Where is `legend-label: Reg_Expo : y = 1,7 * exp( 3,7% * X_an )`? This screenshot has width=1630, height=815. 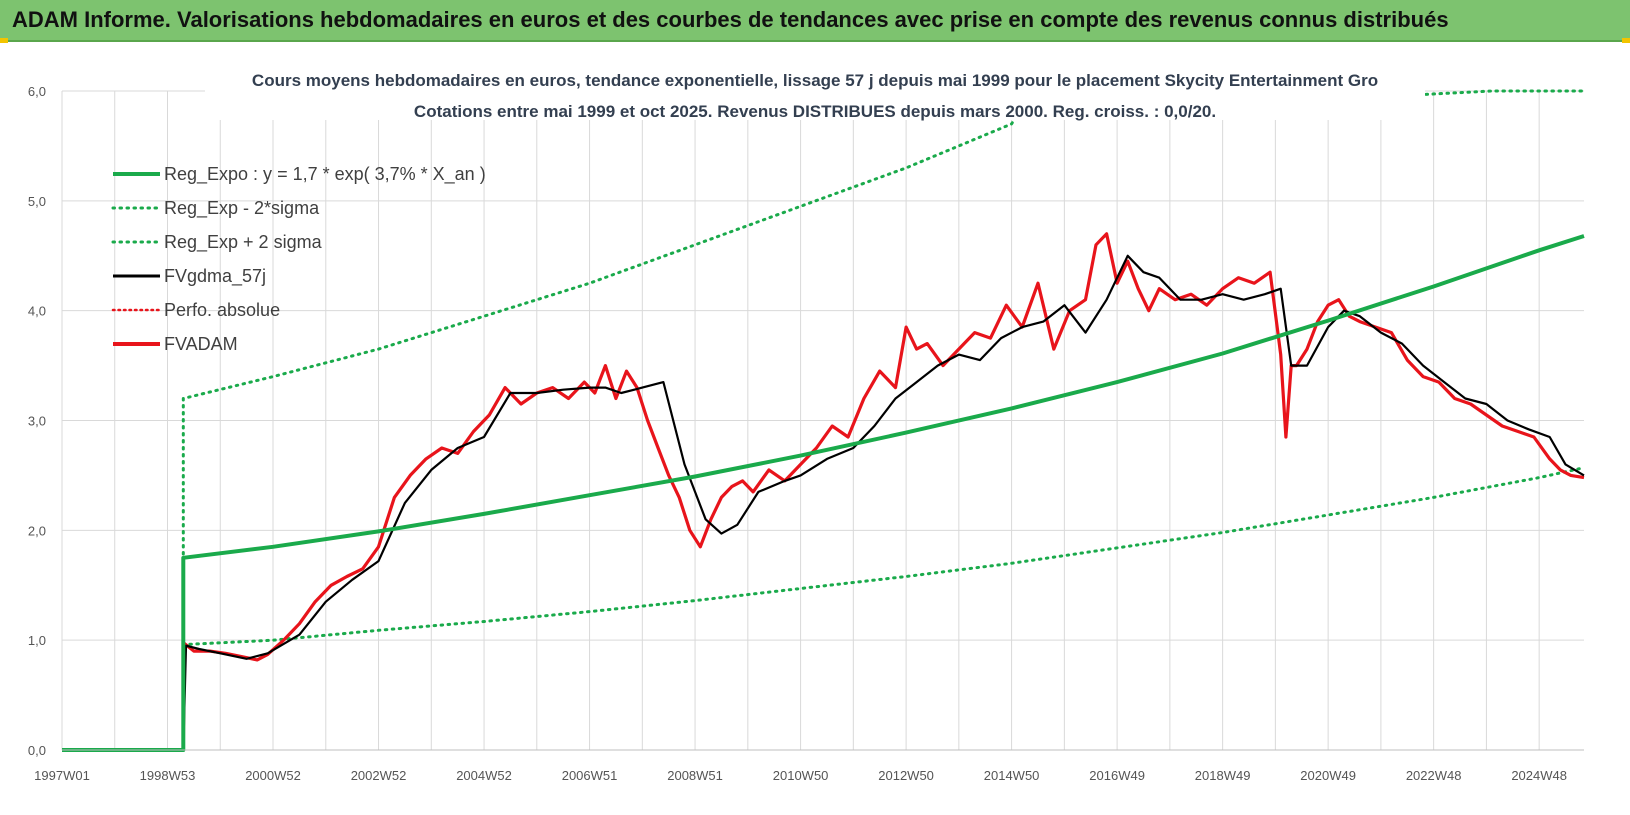
legend-label: Reg_Expo : y = 1,7 * exp( 3,7% * X_an ) is located at coordinates (325, 174).